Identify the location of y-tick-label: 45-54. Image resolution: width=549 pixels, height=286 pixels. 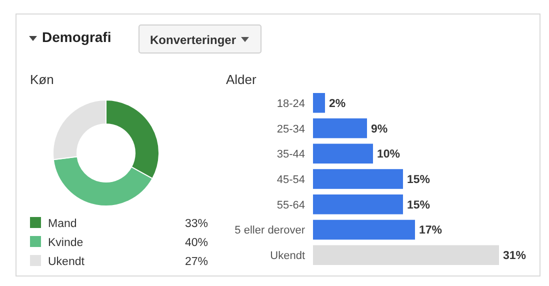
(290, 180).